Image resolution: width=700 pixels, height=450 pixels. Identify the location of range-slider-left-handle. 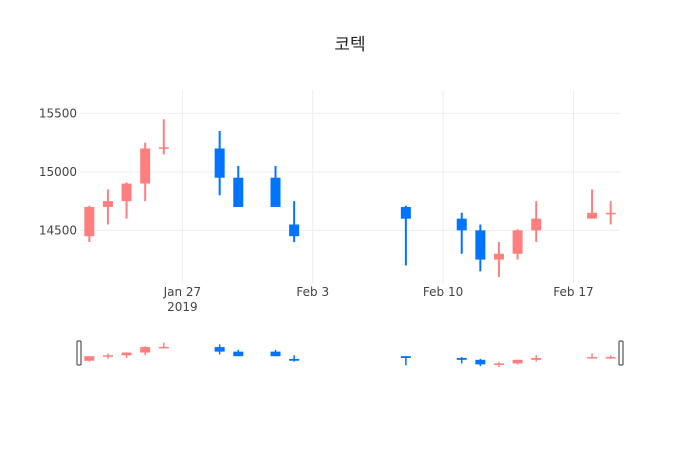
(79, 353).